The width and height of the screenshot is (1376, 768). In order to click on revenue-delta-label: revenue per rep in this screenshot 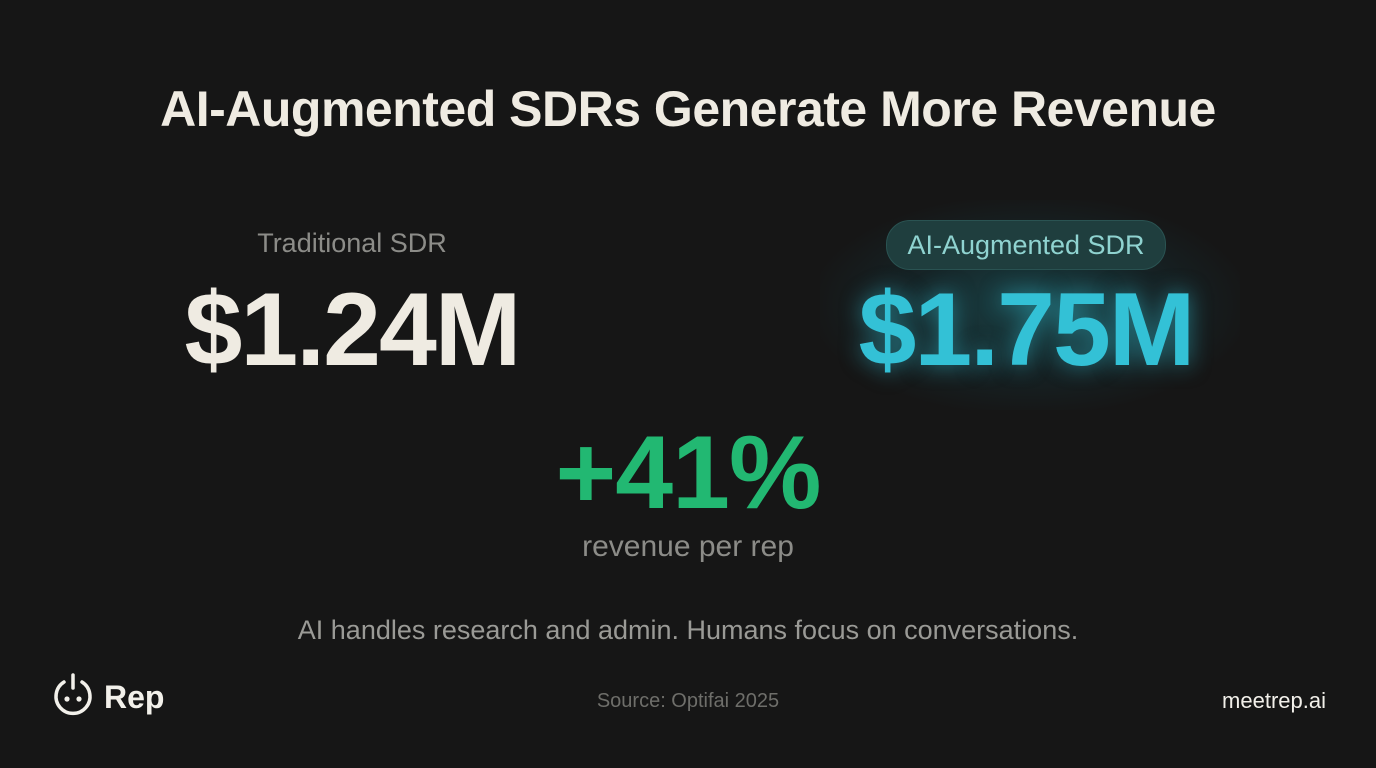, I will do `click(688, 546)`.